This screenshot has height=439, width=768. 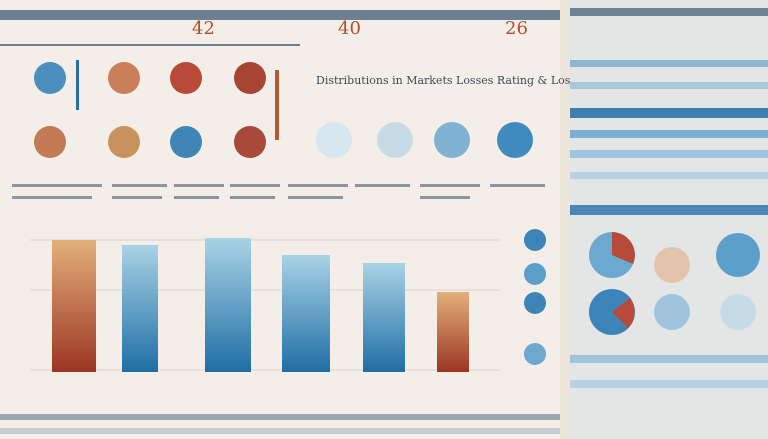 What do you see at coordinates (349, 28) in the screenshot?
I see `number: 40` at bounding box center [349, 28].